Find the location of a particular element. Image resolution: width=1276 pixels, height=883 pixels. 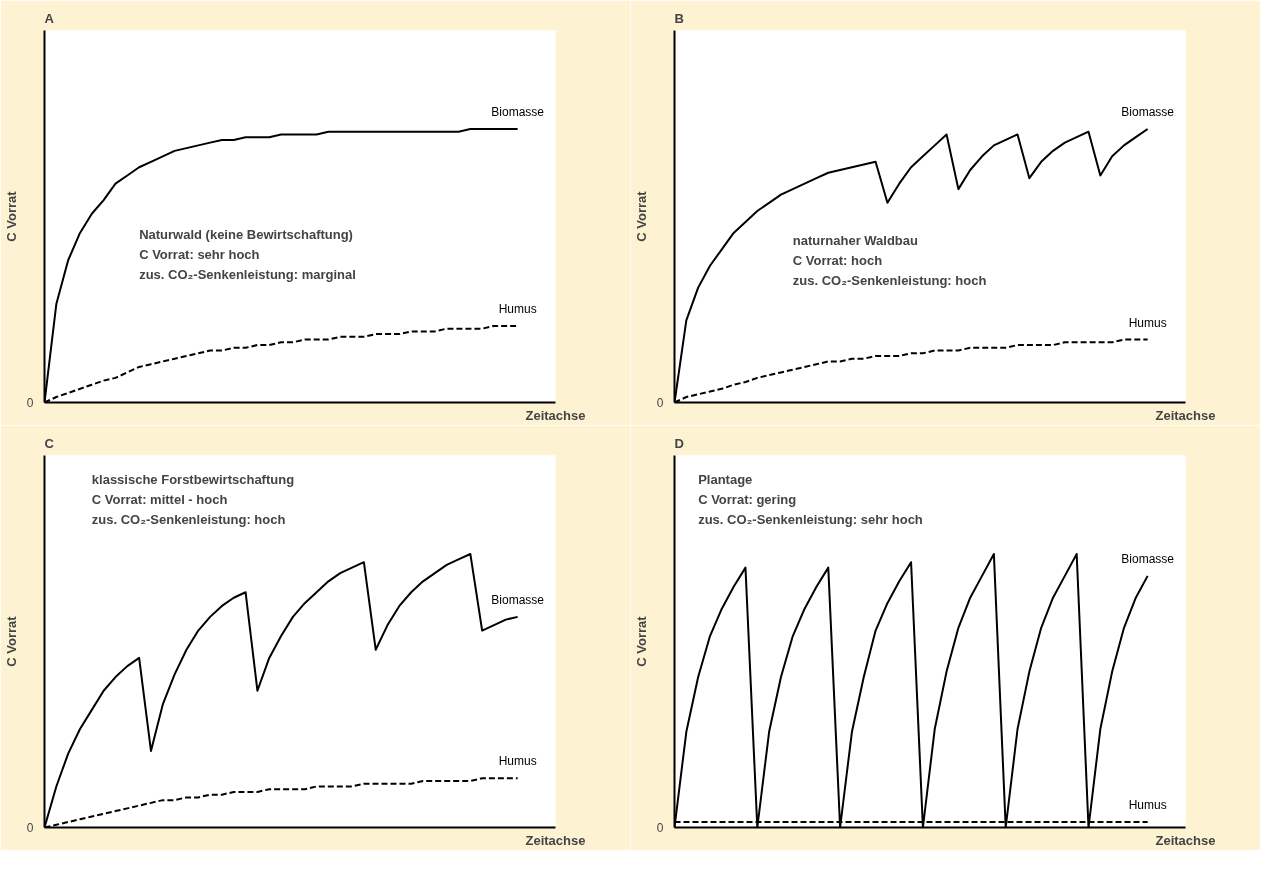

text: zus. CO₂-Senkenleistung: sehr hoch is located at coordinates (810, 519).